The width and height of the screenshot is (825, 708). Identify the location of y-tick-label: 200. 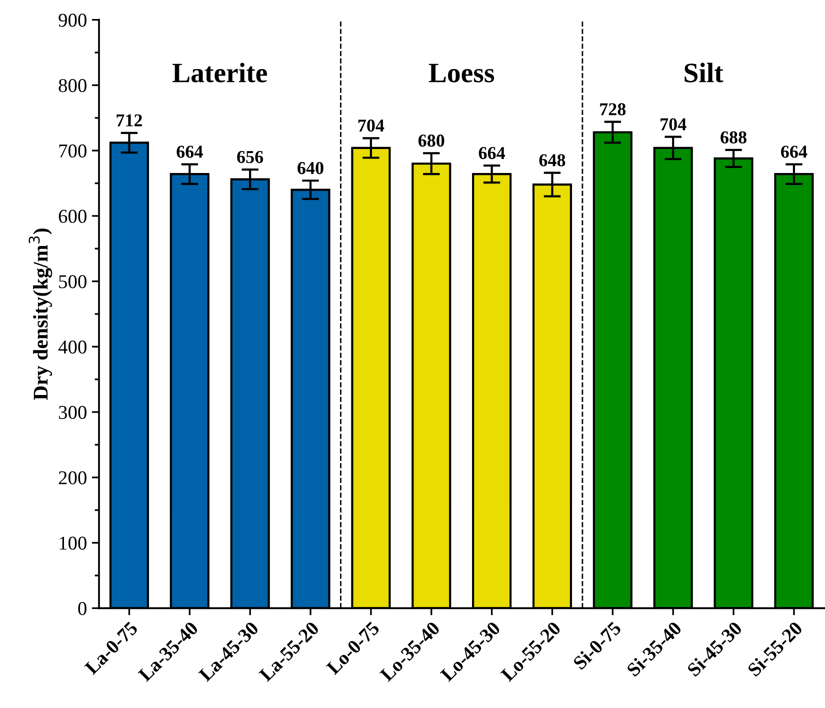
(72, 477).